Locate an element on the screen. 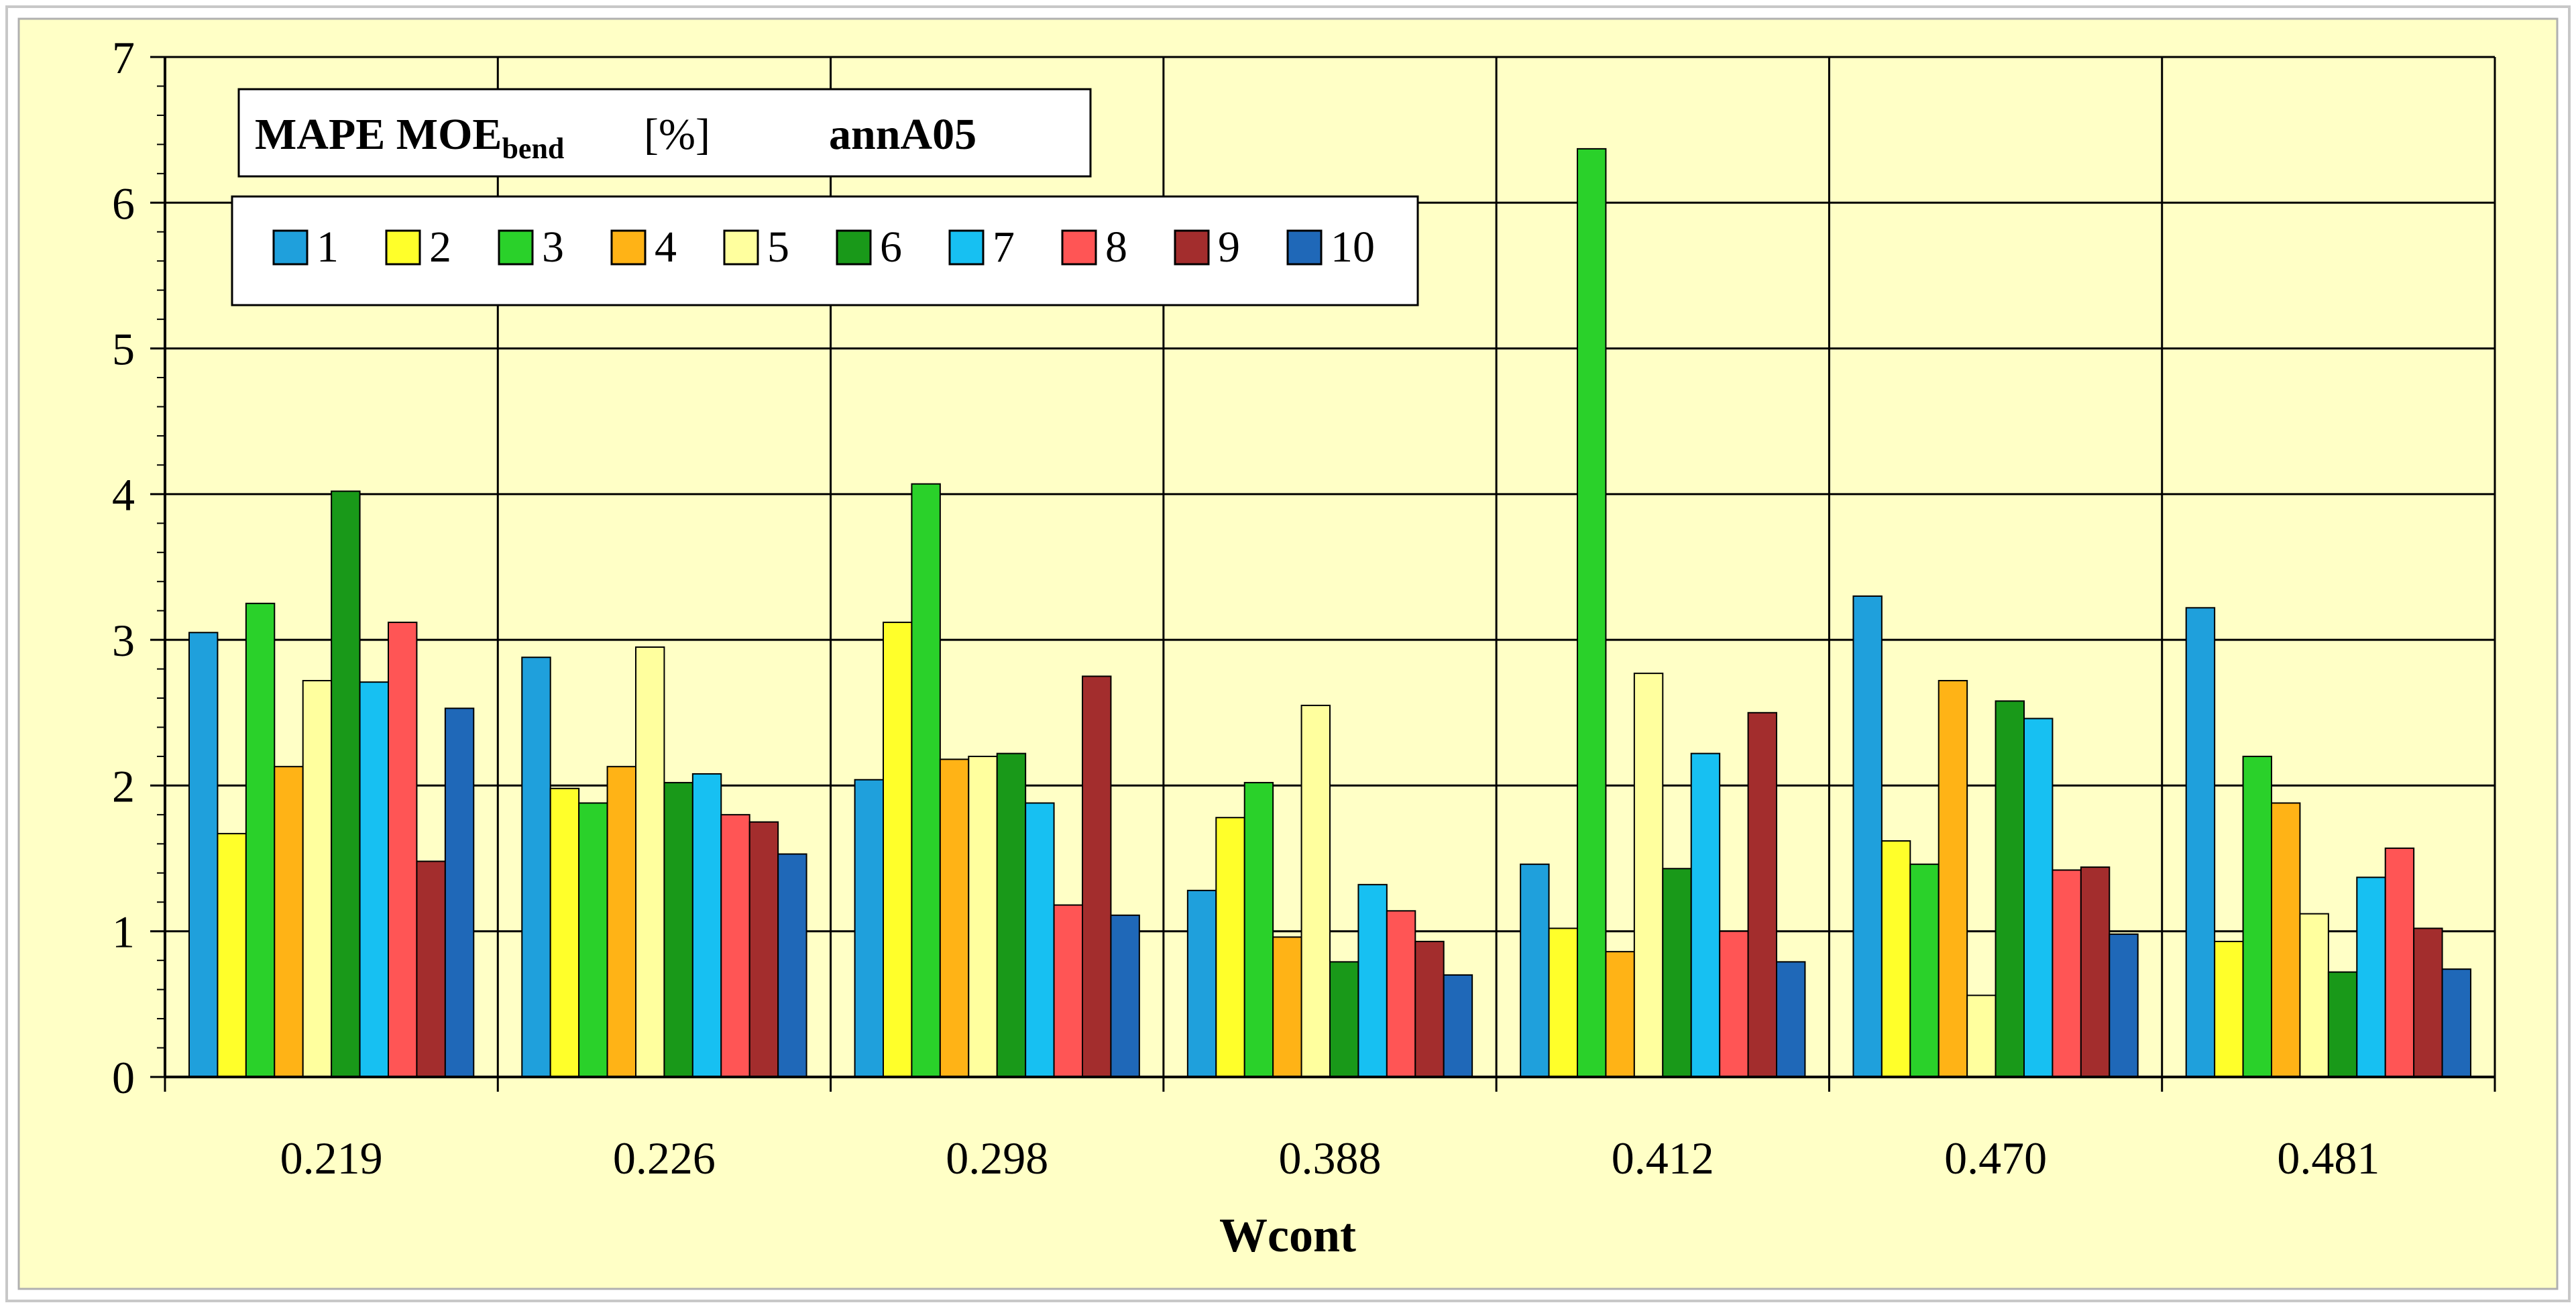 This screenshot has height=1311, width=2576. bar-0.226-series-7 is located at coordinates (706, 925).